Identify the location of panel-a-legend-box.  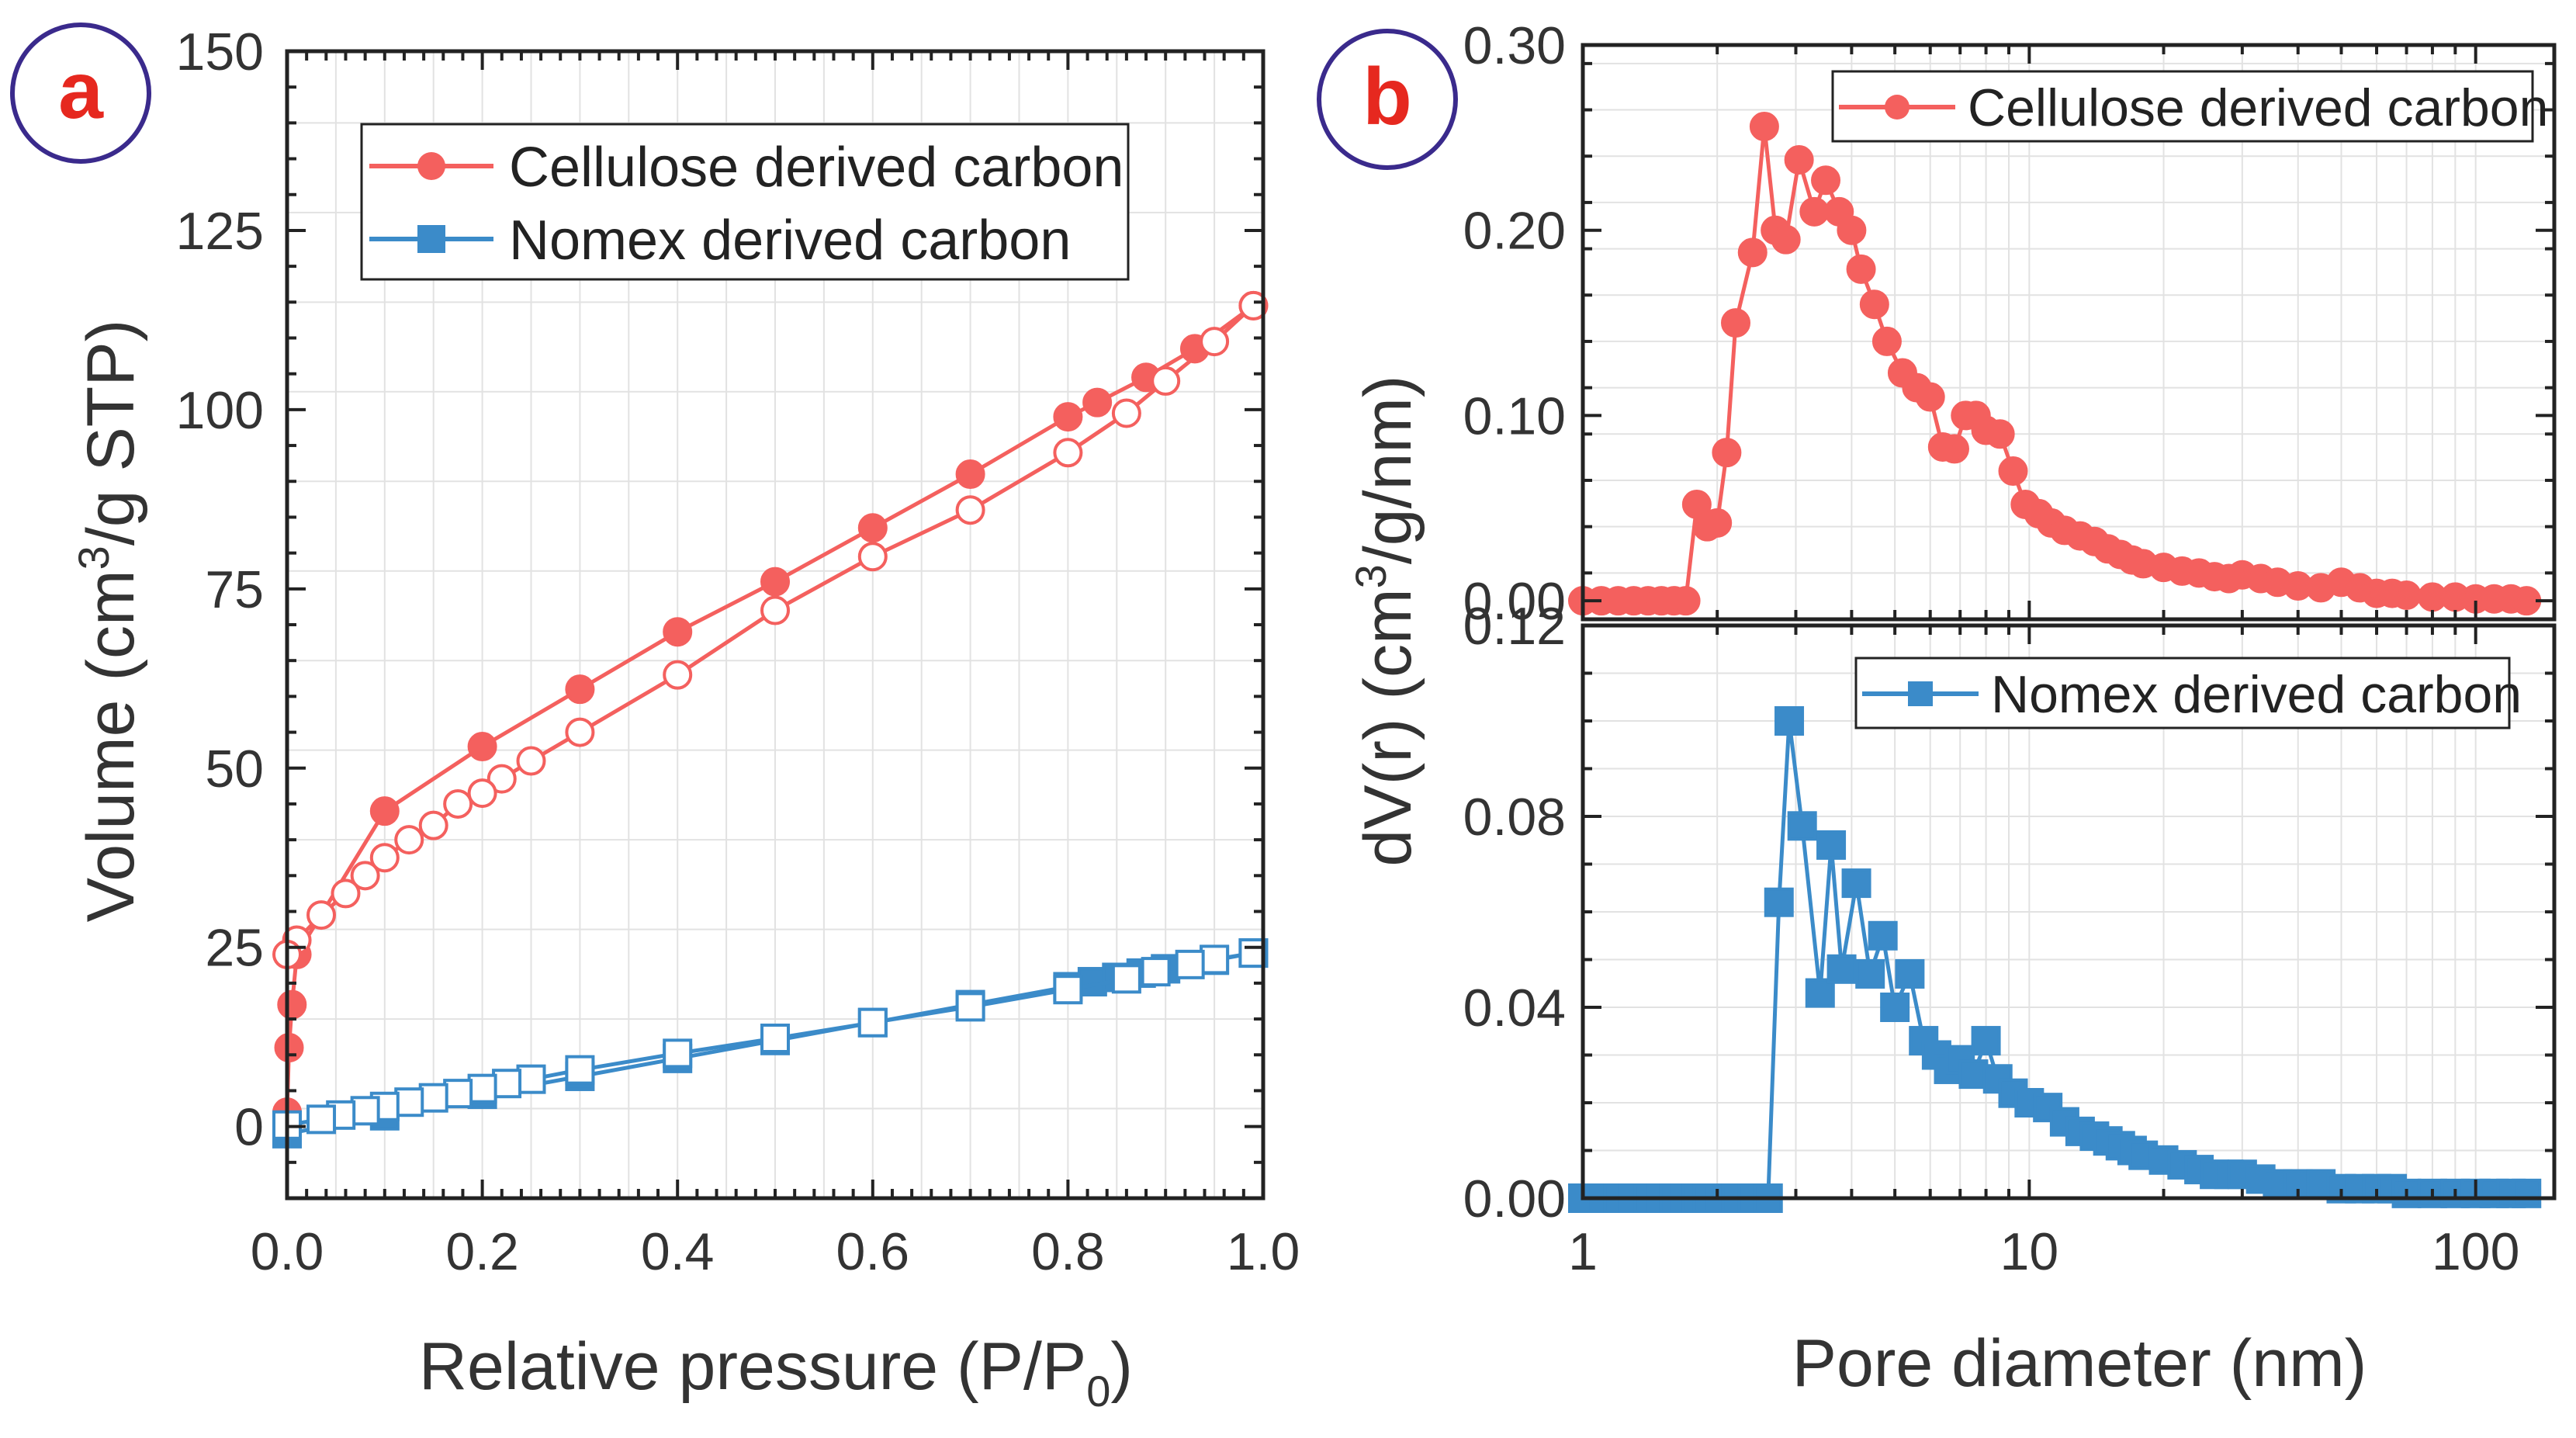
(745, 202).